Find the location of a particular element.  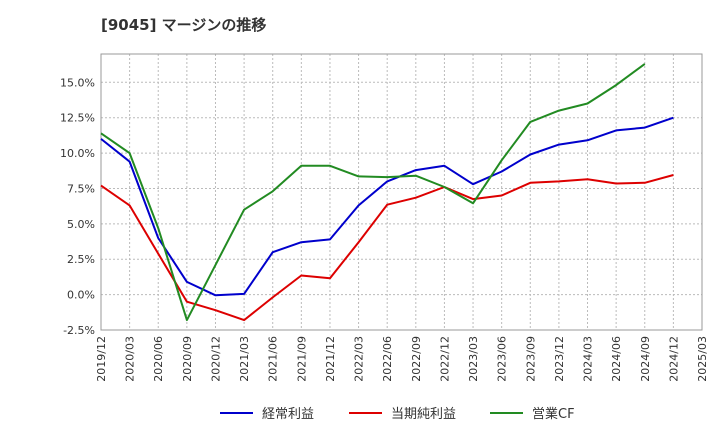

legend-label-2: 営業CF is located at coordinates (553, 414).